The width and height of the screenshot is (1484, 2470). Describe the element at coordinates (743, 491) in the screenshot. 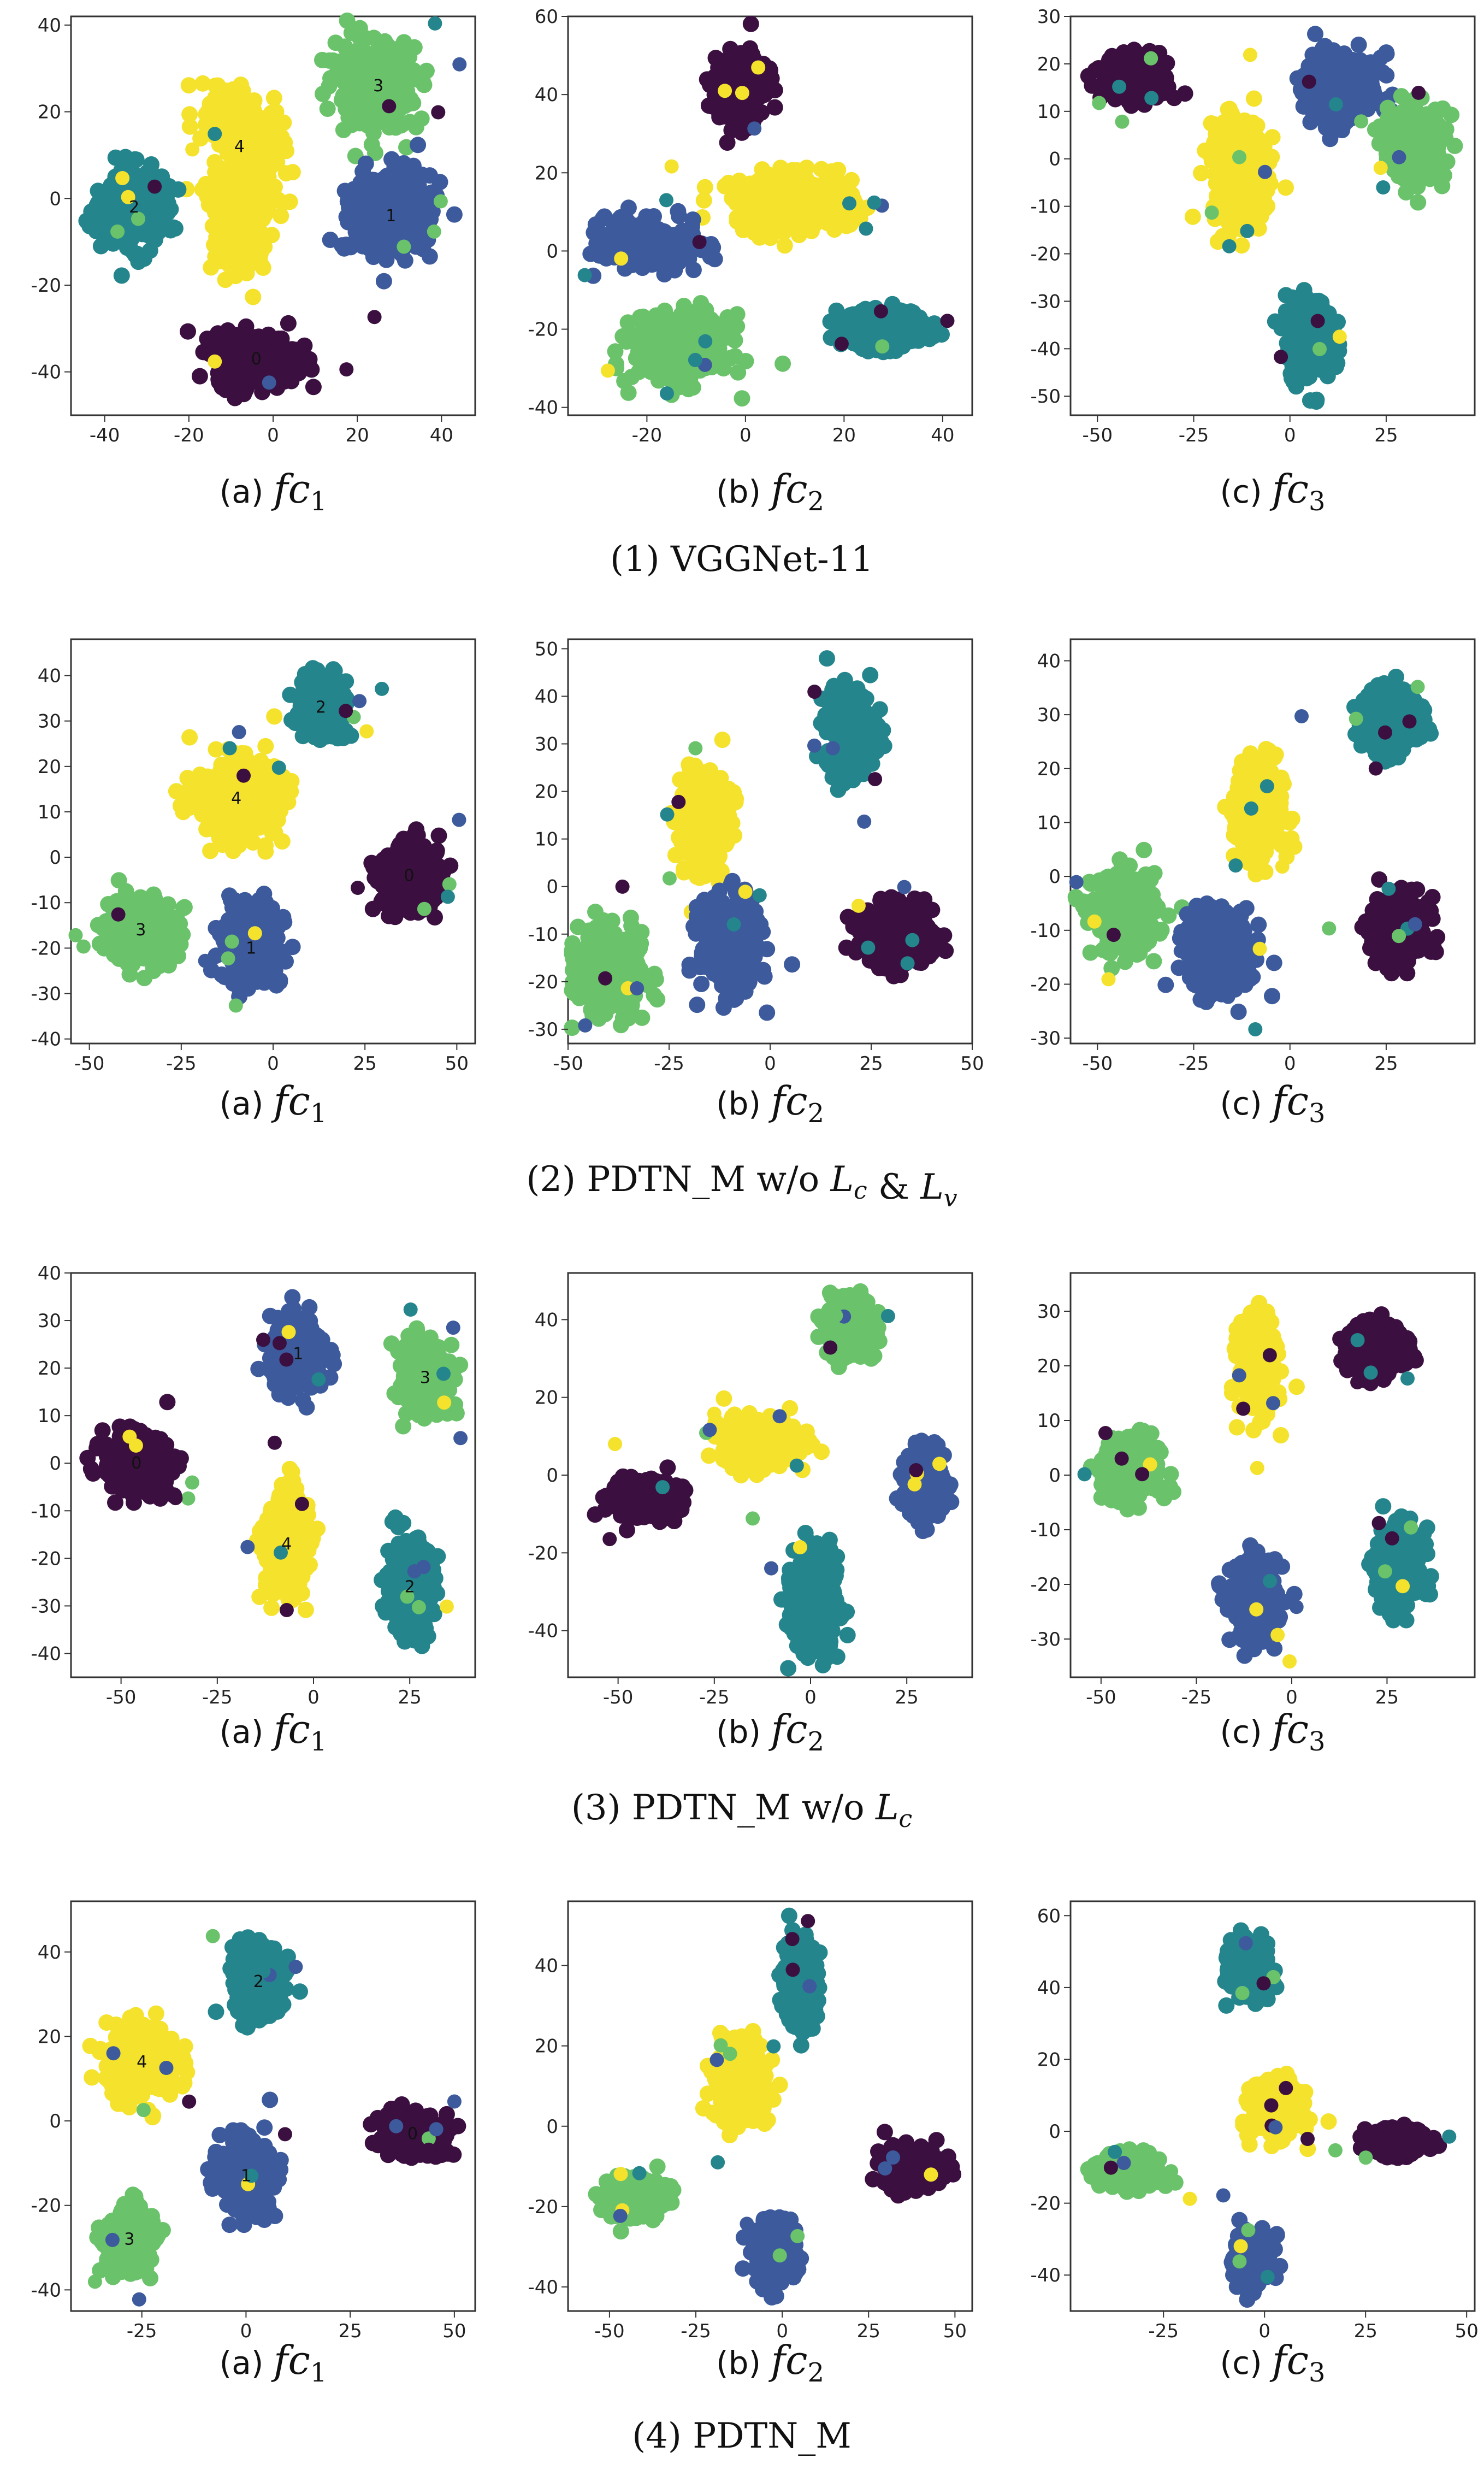

I see `panel-letter: (b)` at that location.